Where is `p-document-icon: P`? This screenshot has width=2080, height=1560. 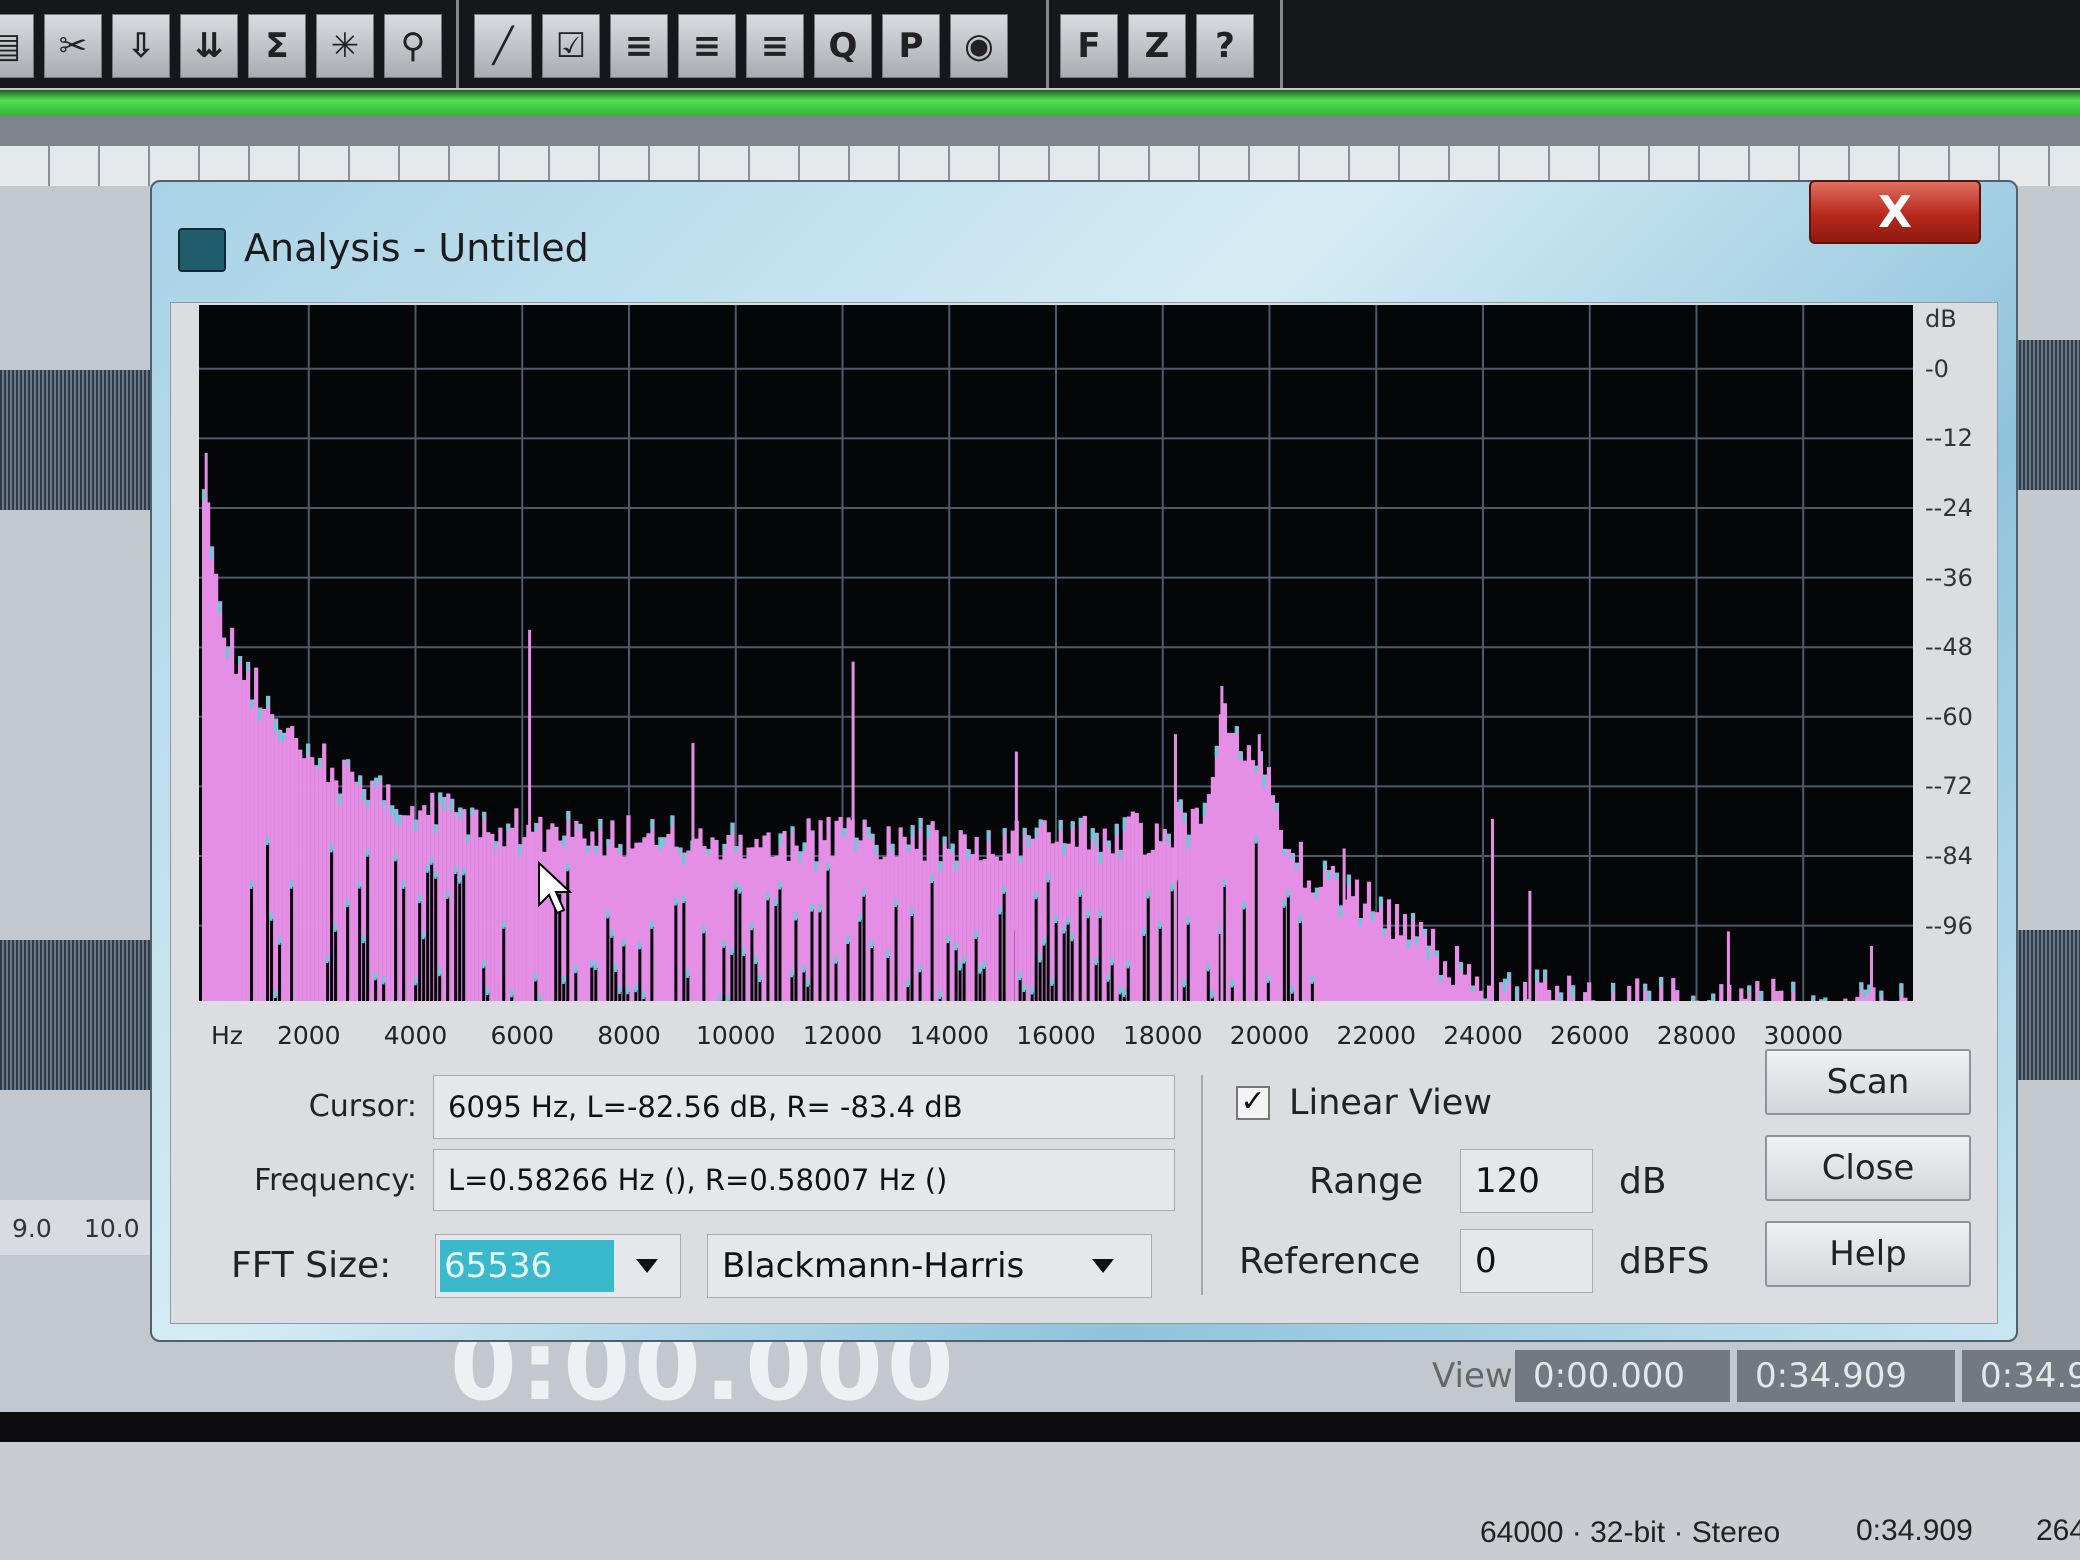
p-document-icon: P is located at coordinates (911, 46).